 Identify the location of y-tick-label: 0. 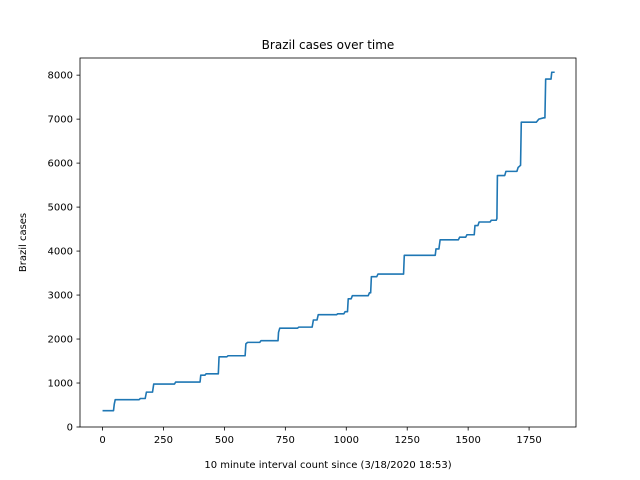
(70, 428).